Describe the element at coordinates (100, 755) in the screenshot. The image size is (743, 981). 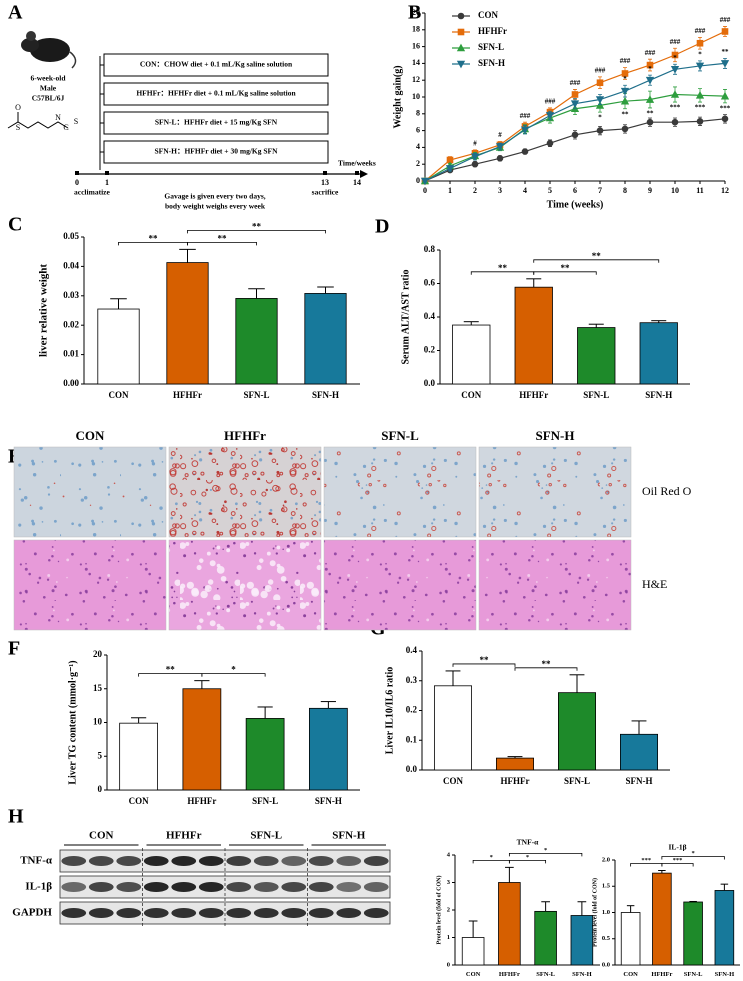
I see `y-tick-label: 5` at that location.